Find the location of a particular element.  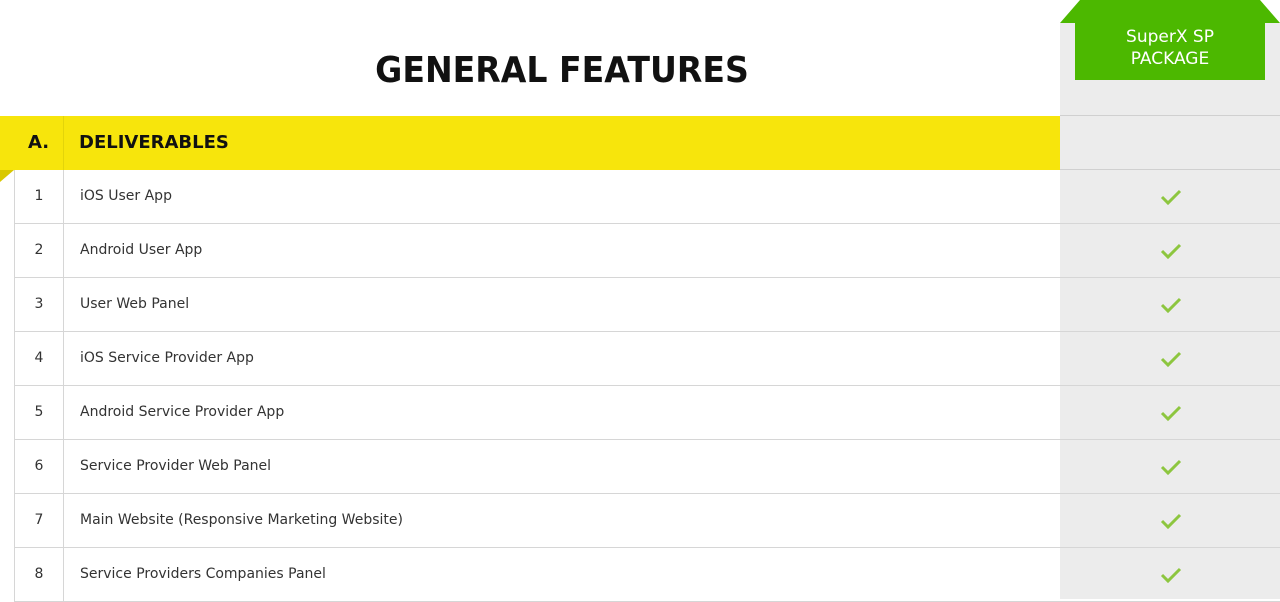

section-letter: A. is located at coordinates (38, 142).